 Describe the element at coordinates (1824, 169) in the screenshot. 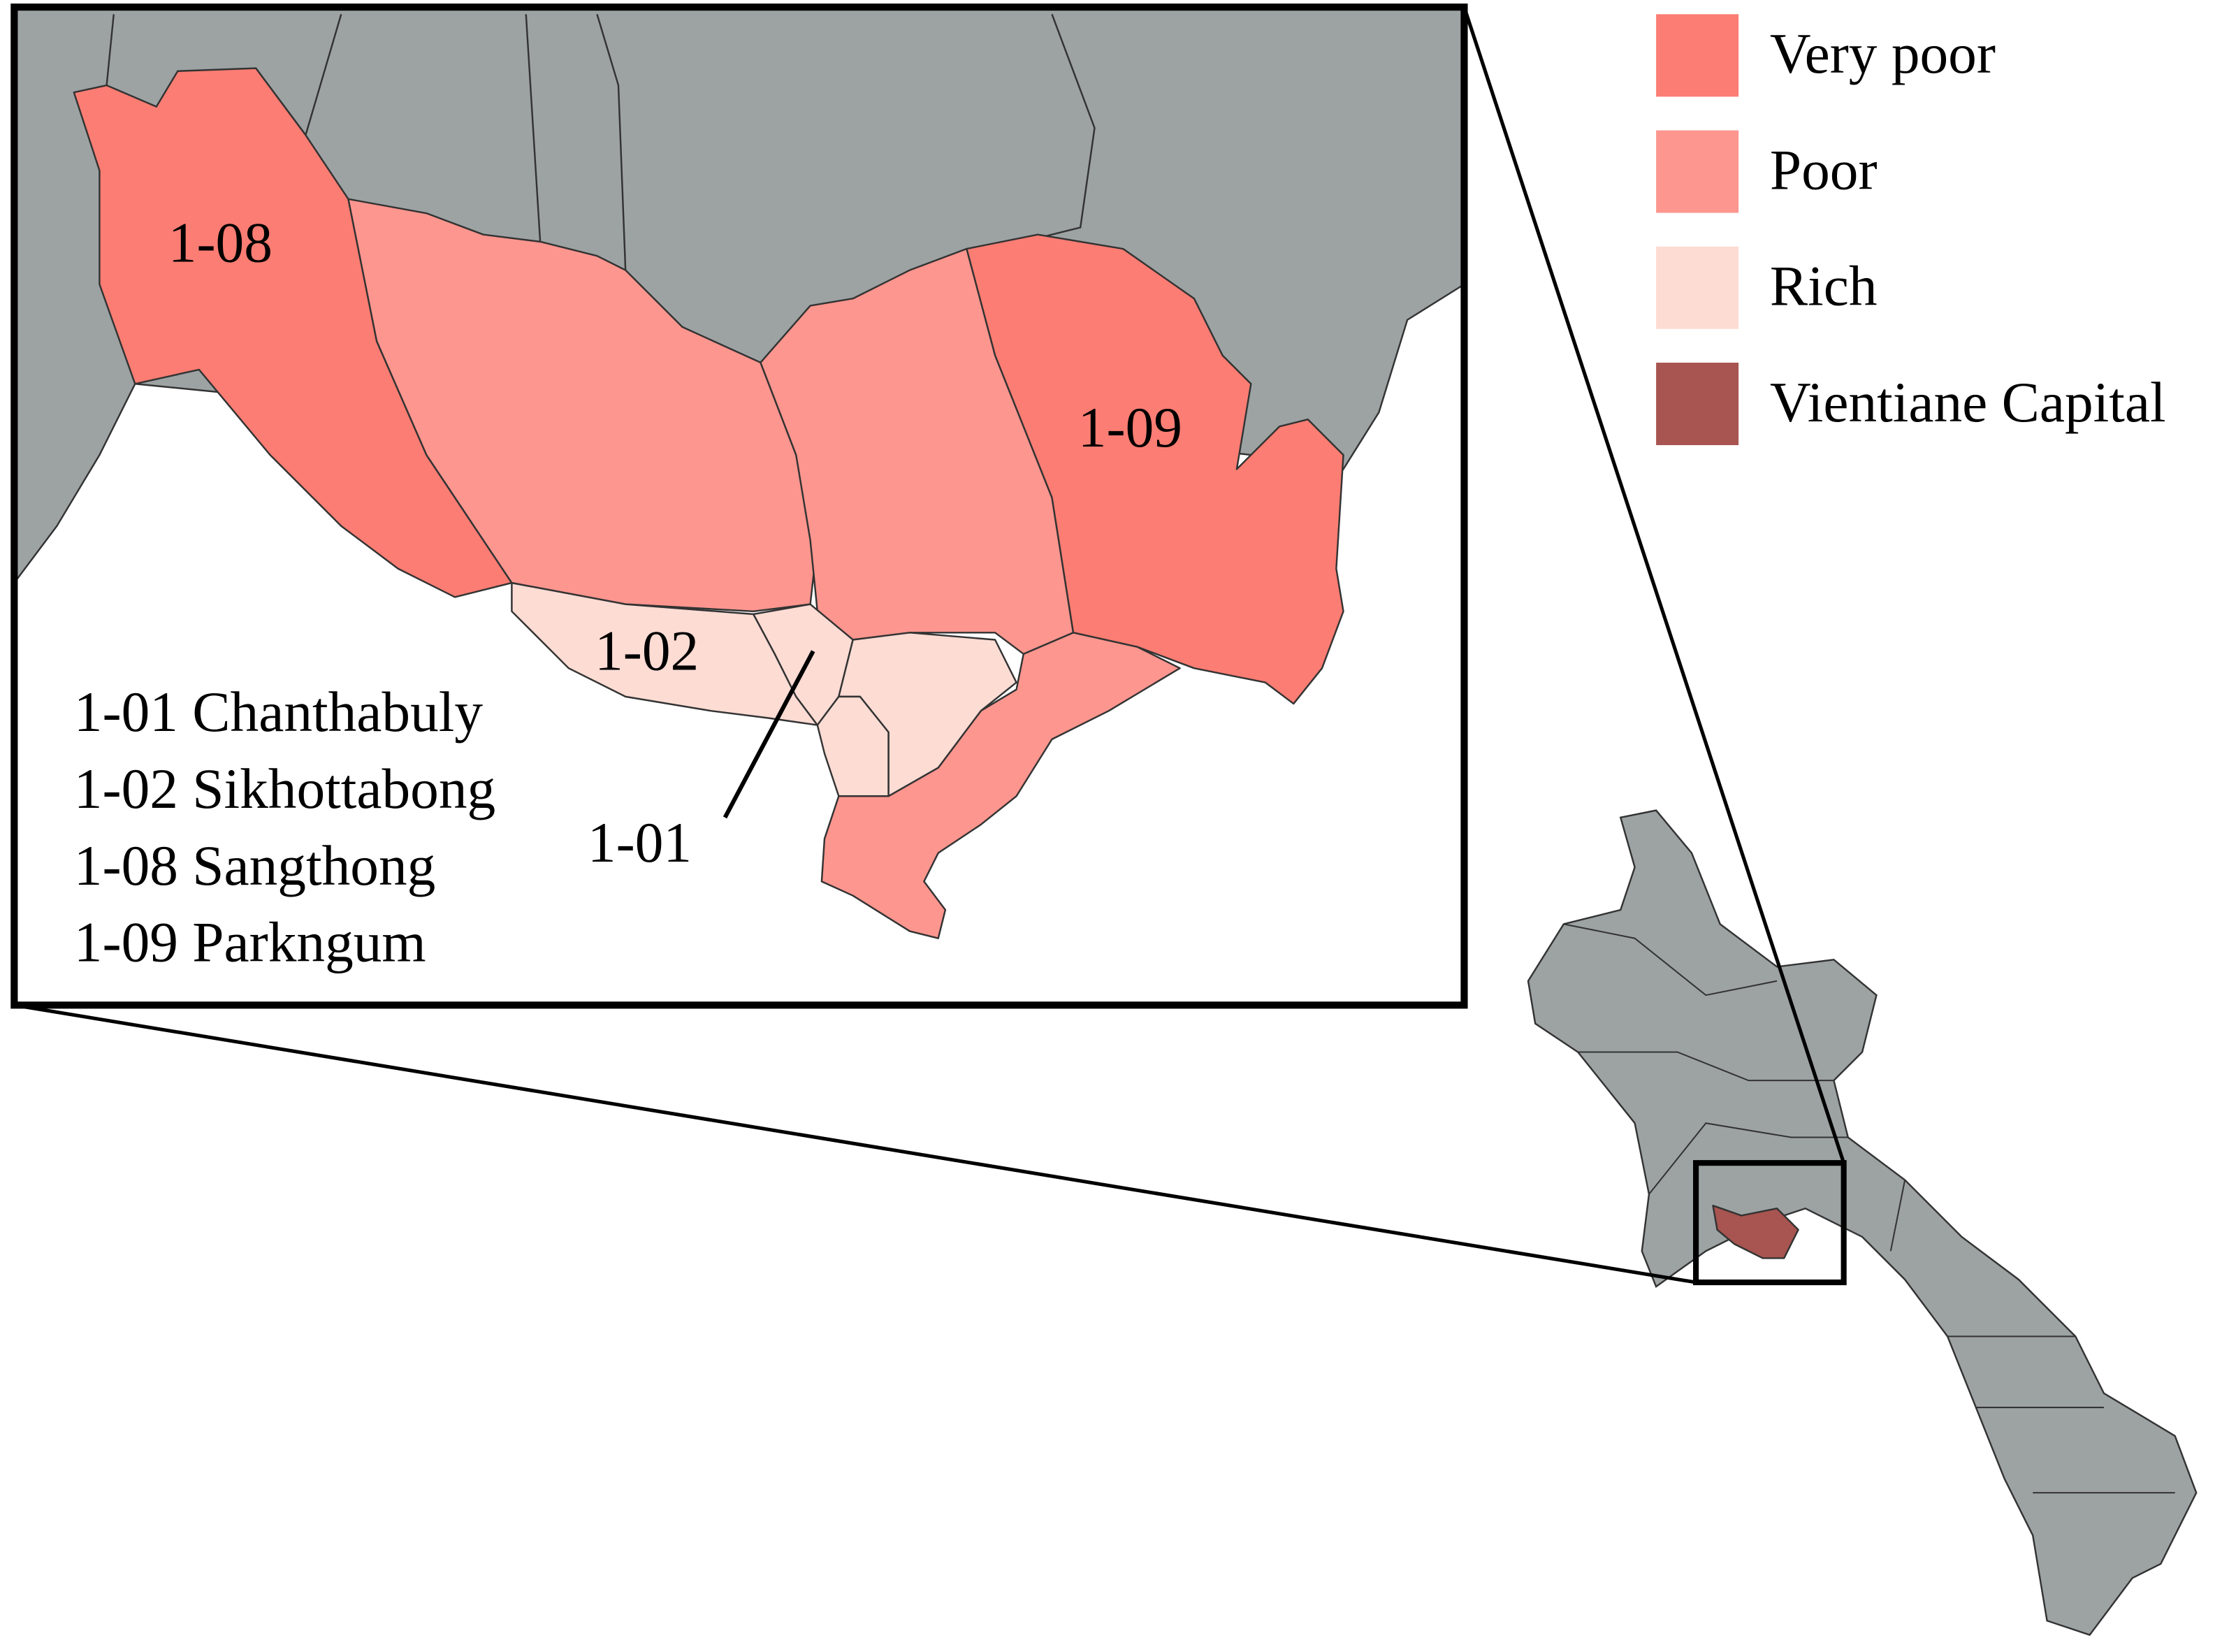

I see `legend-label: Poor` at that location.